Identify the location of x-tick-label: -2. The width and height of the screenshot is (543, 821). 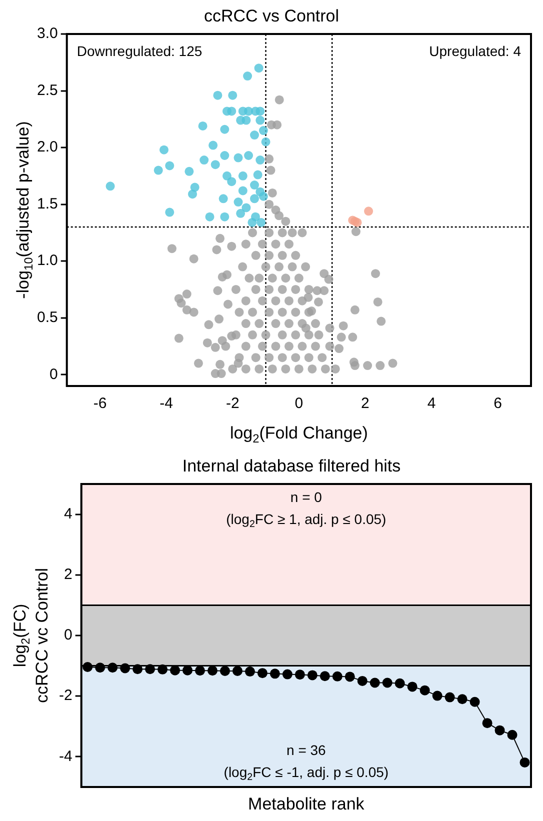
(233, 403).